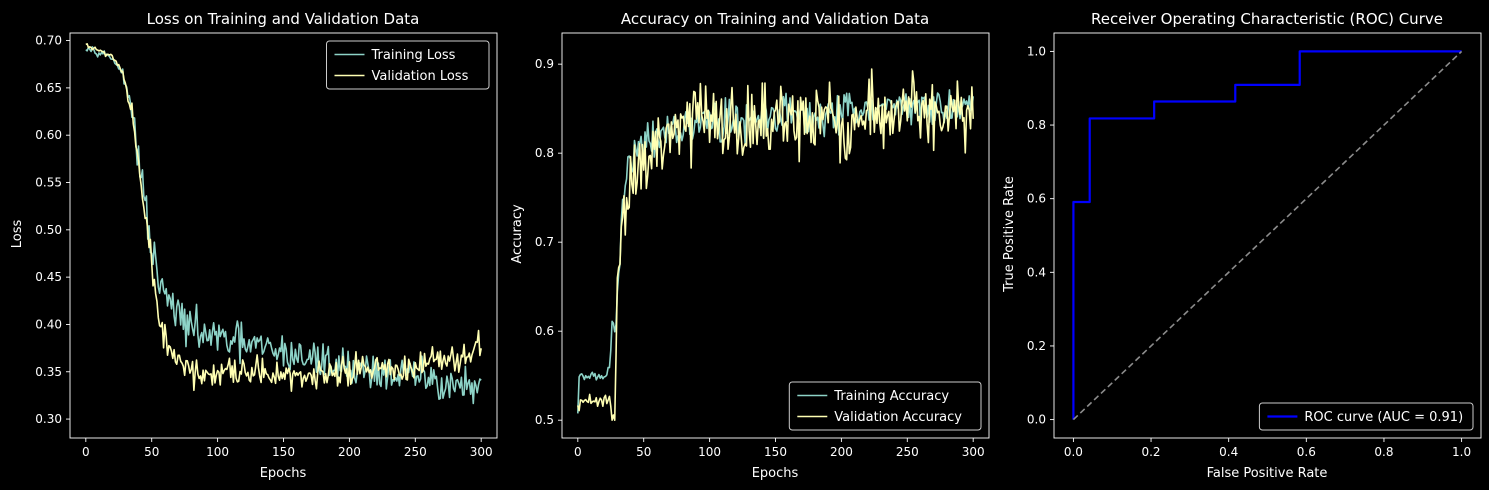 This screenshot has width=1489, height=490. Describe the element at coordinates (349, 452) in the screenshot. I see `loss-x-tick-label: 200` at that location.